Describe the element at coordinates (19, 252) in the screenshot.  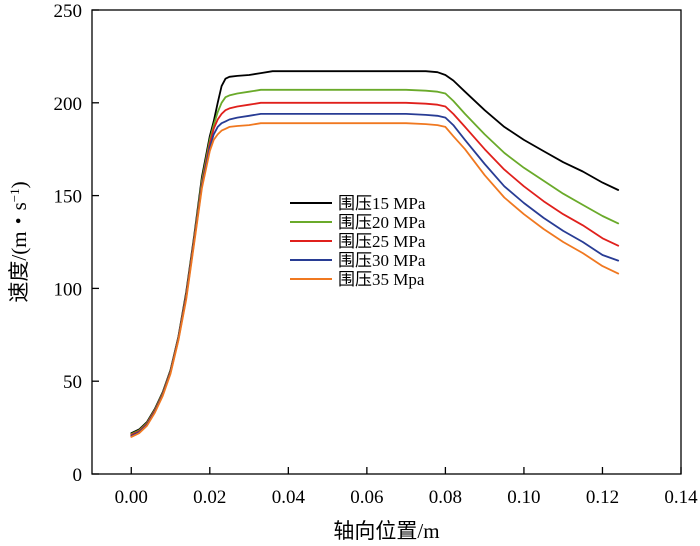
I see `y-axis-title-base: 速度/(m・s` at that location.